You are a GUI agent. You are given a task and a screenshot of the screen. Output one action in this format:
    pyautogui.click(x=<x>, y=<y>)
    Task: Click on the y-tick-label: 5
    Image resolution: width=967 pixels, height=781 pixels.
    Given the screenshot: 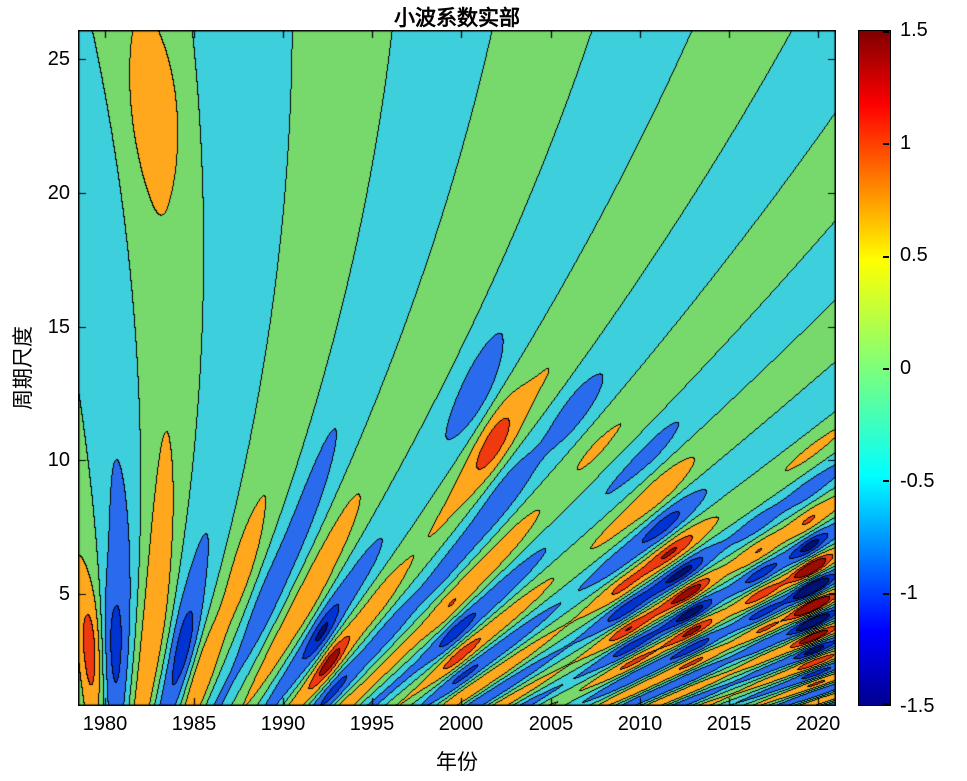 What is the action you would take?
    pyautogui.click(x=64, y=594)
    